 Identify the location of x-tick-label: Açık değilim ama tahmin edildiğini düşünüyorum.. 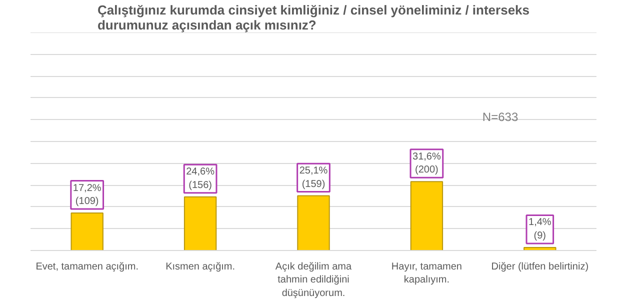
(313, 280).